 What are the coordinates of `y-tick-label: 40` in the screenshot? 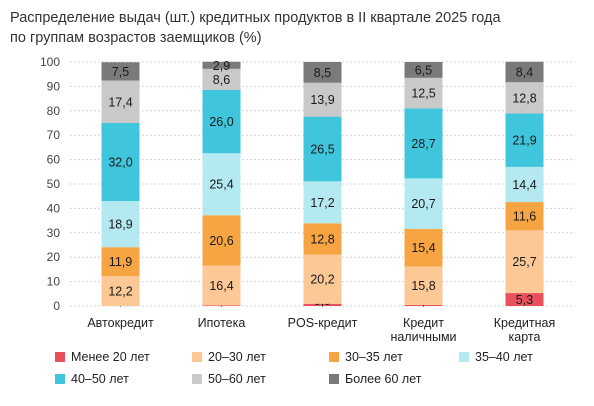 It's located at (54, 208).